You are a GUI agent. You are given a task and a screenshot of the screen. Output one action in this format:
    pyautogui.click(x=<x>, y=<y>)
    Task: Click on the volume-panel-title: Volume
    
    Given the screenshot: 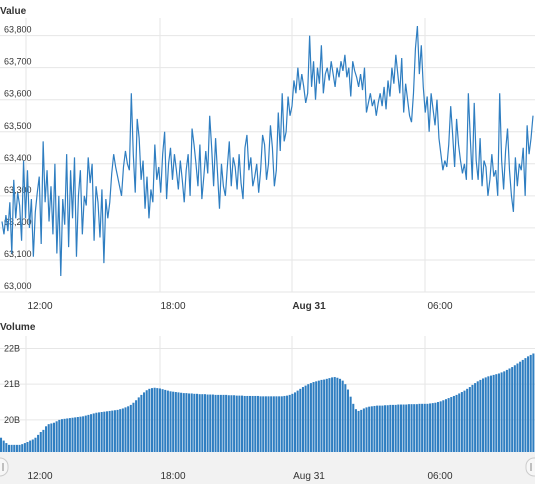 What is the action you would take?
    pyautogui.click(x=18, y=327)
    